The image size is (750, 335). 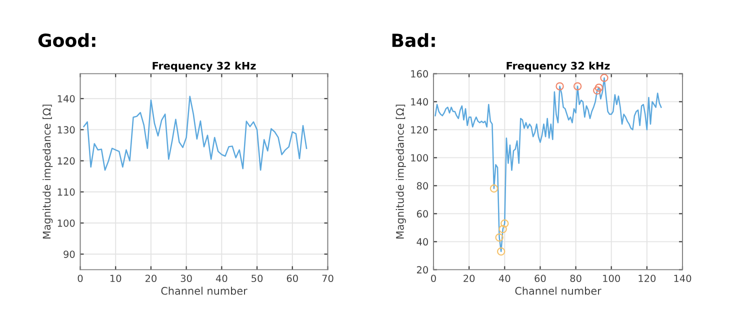 What do you see at coordinates (69, 254) in the screenshot?
I see `y-tick-label: 90` at bounding box center [69, 254].